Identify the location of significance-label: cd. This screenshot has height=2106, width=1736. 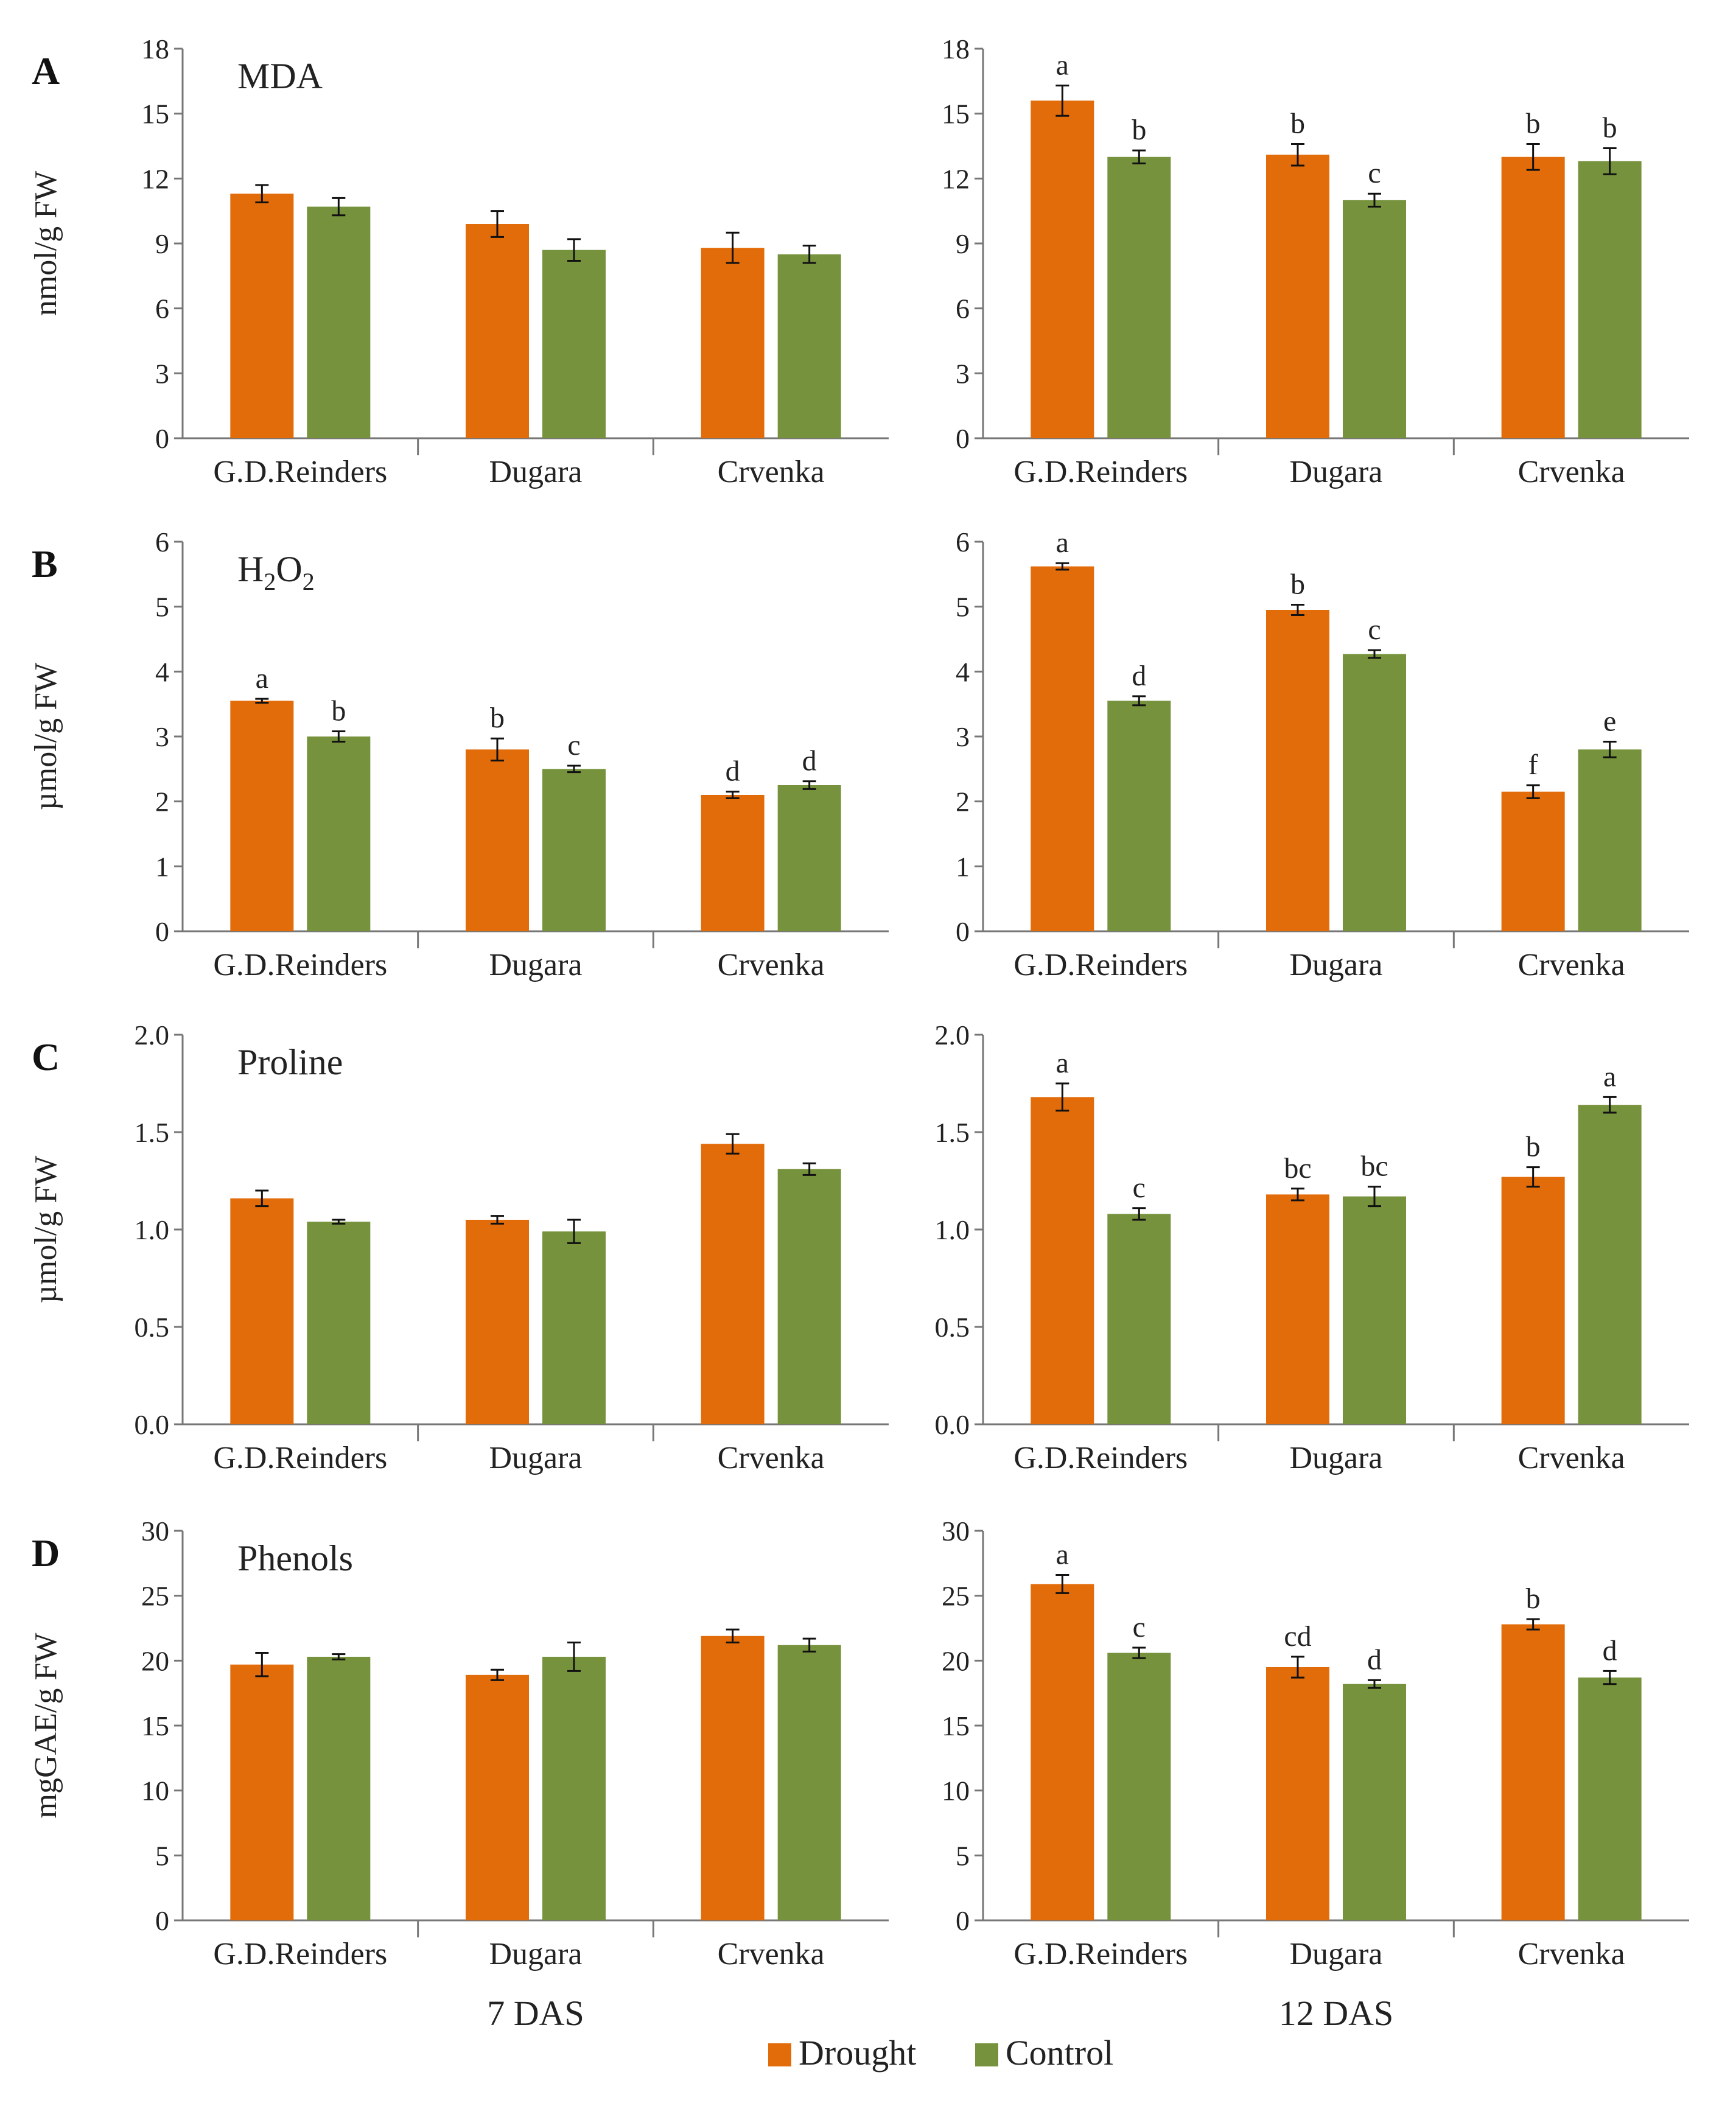
(1297, 1636).